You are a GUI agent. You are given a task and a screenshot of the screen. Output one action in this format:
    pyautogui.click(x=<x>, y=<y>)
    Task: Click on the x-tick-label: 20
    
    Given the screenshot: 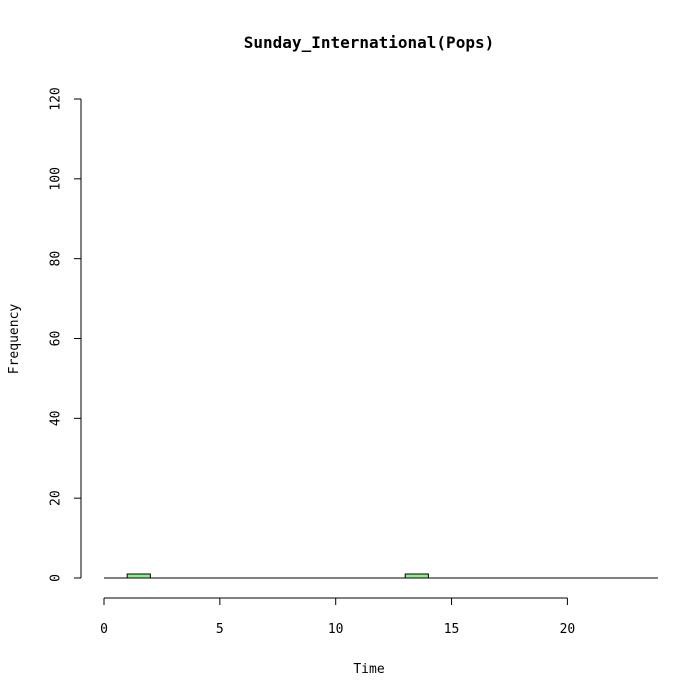 What is the action you would take?
    pyautogui.click(x=568, y=629)
    